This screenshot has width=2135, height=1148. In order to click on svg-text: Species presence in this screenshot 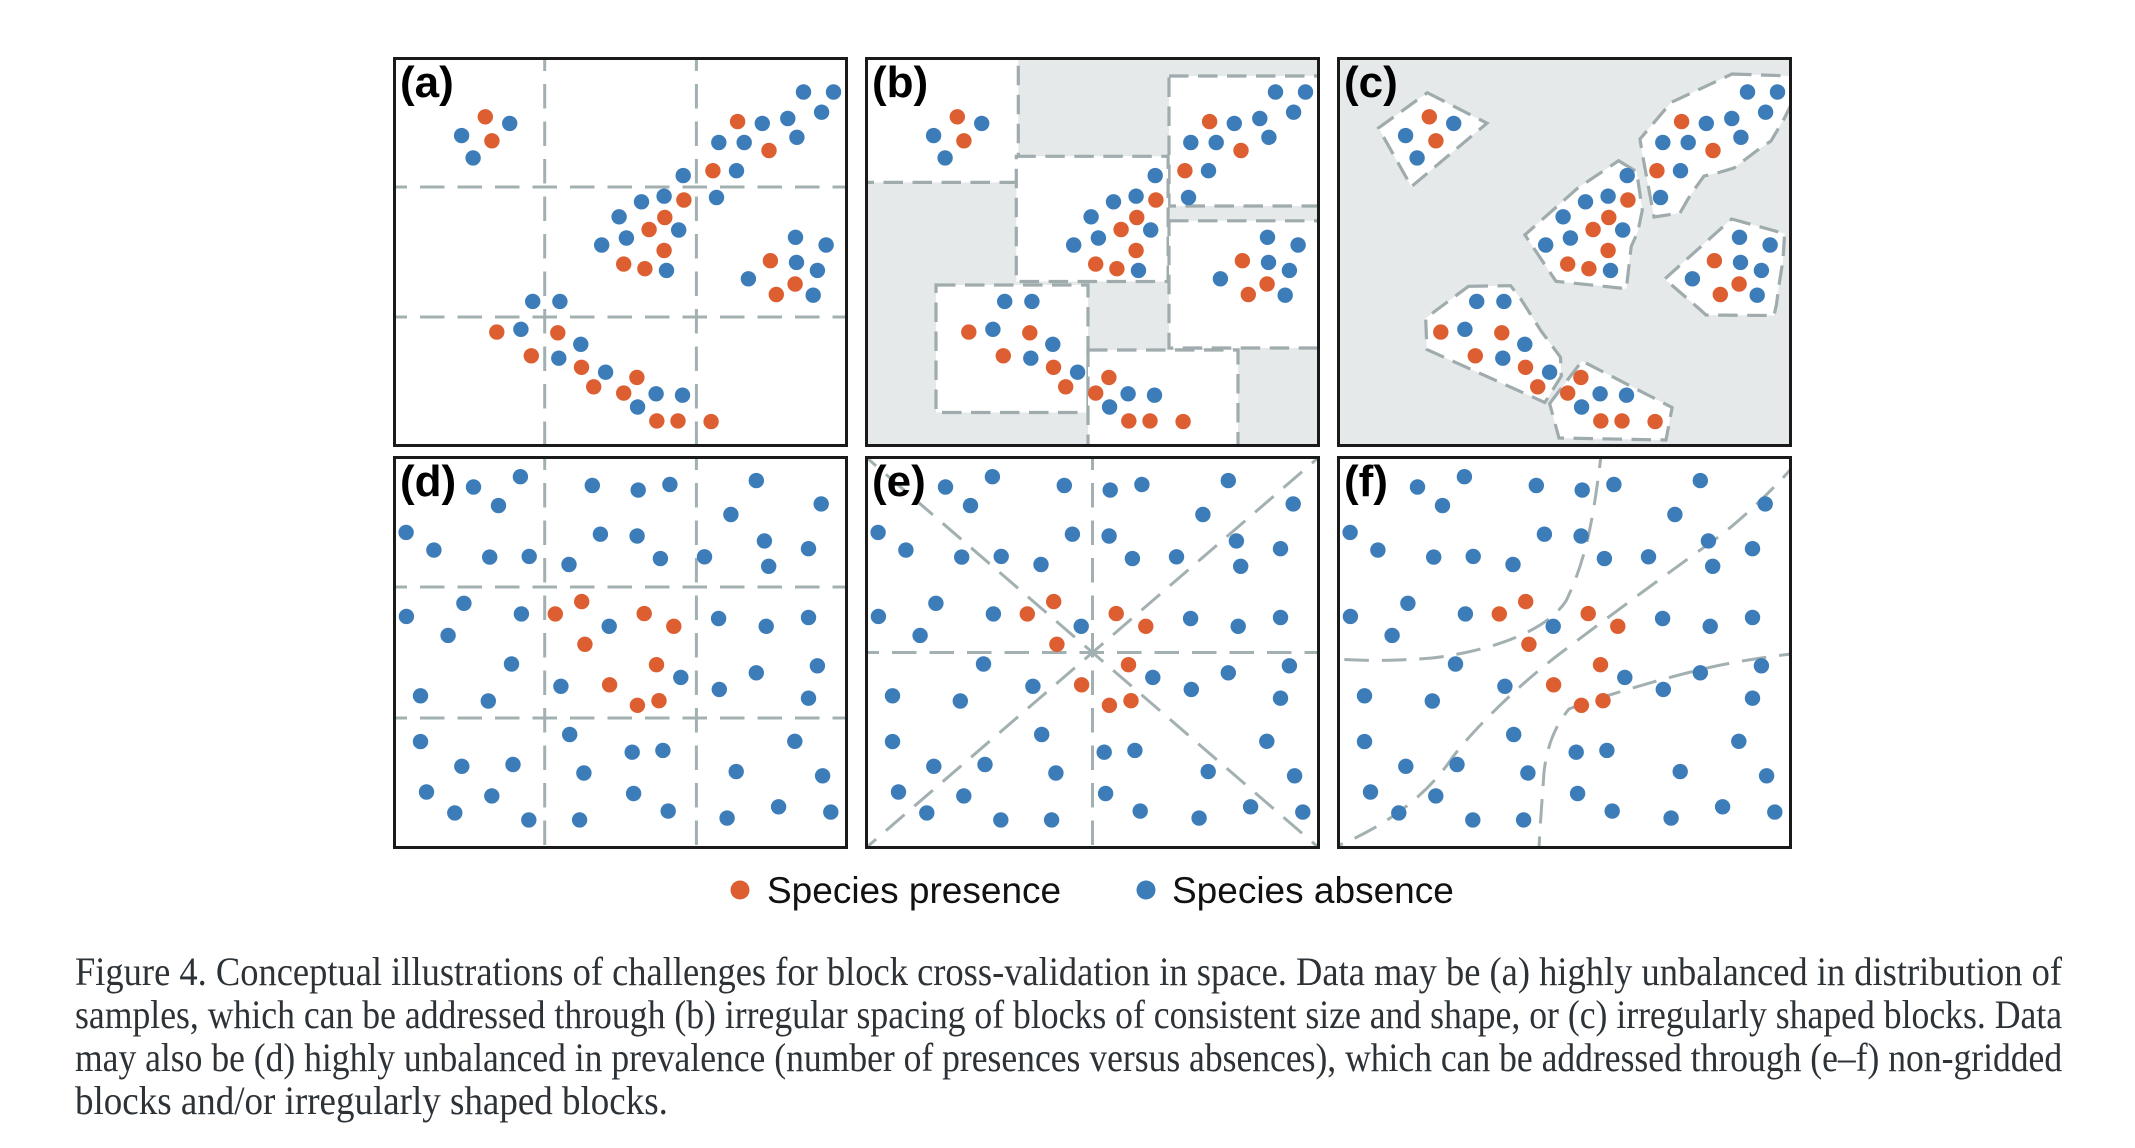, I will do `click(914, 890)`.